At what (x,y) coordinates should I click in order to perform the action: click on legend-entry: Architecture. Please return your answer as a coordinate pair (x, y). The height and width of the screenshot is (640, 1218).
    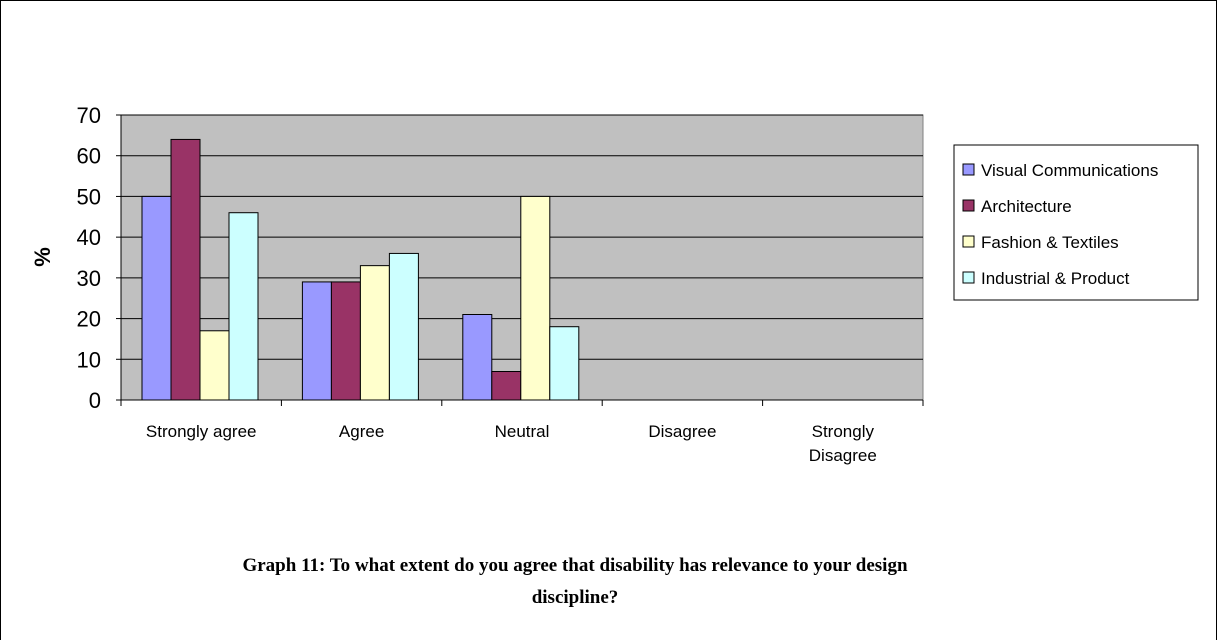
    Looking at the image, I should click on (1026, 206).